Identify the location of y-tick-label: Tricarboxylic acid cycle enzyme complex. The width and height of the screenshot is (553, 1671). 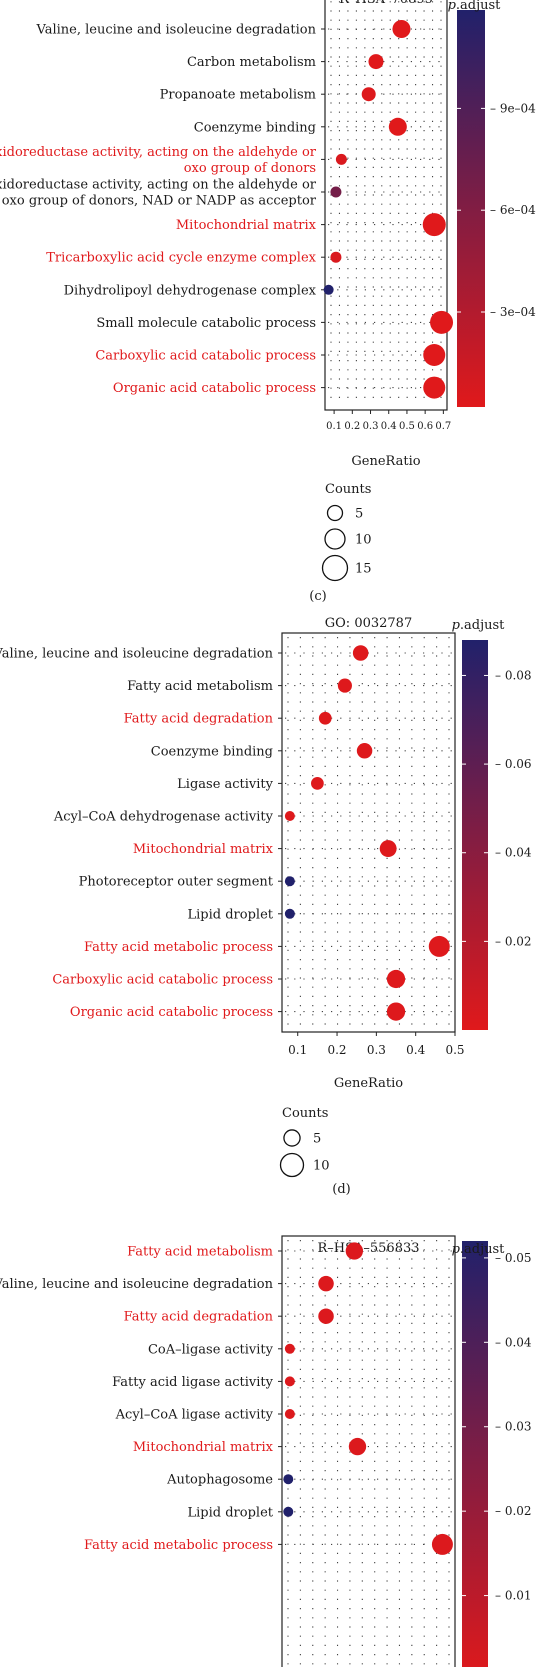
(181, 258).